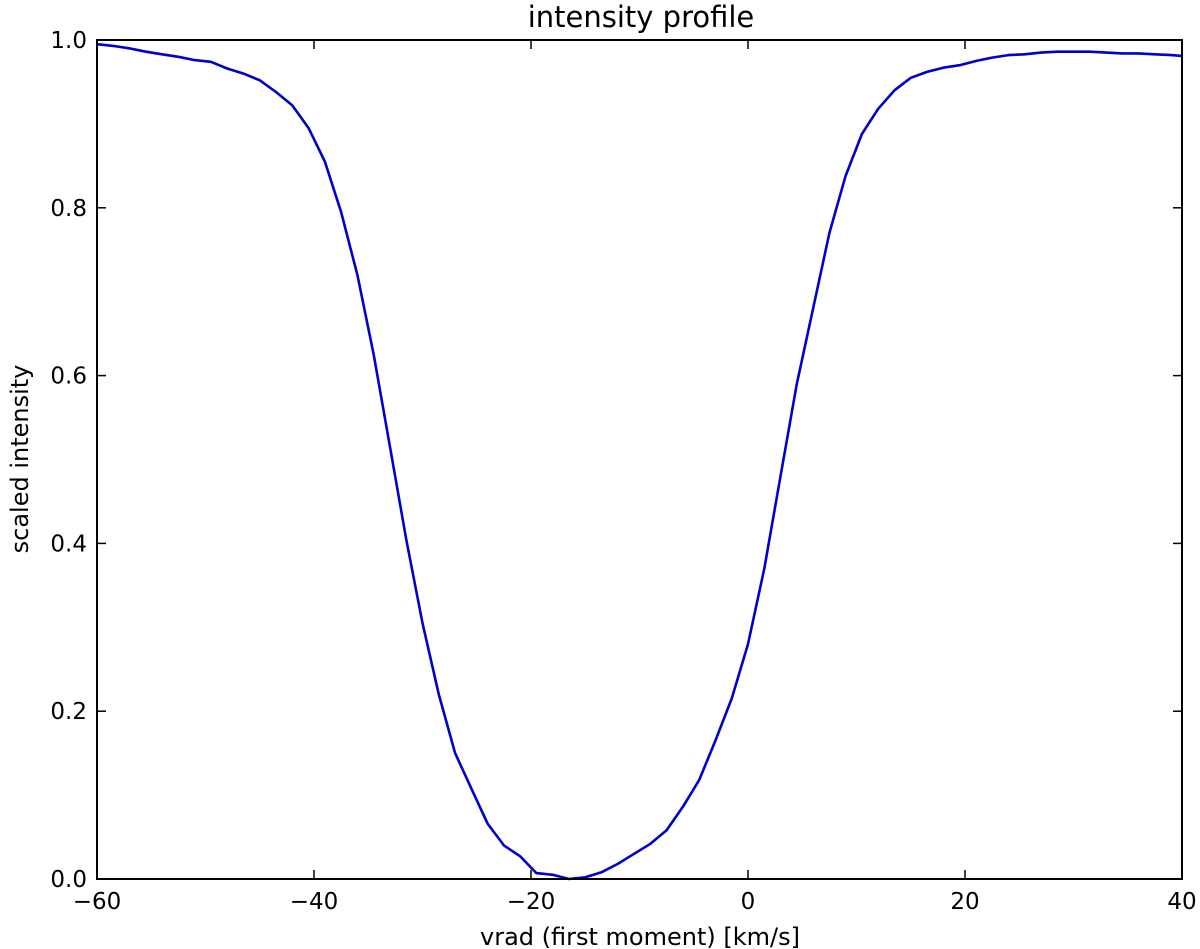 Image resolution: width=1200 pixels, height=949 pixels. Describe the element at coordinates (20, 459) in the screenshot. I see `y-axis-label: scaled intensity` at that location.